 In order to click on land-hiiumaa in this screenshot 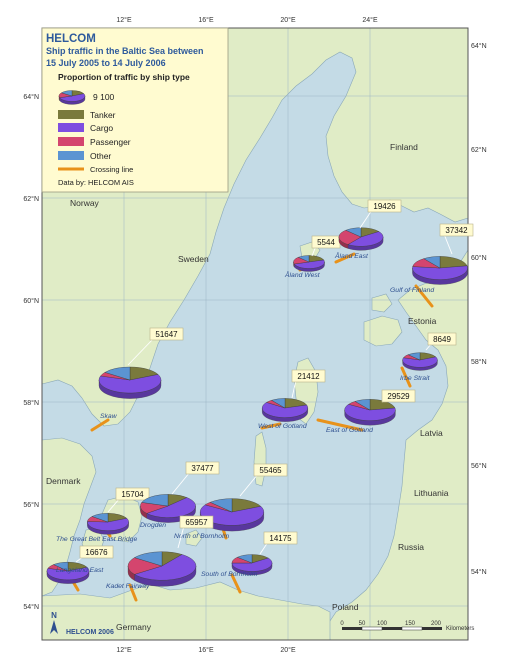, I will do `click(382, 303)`.